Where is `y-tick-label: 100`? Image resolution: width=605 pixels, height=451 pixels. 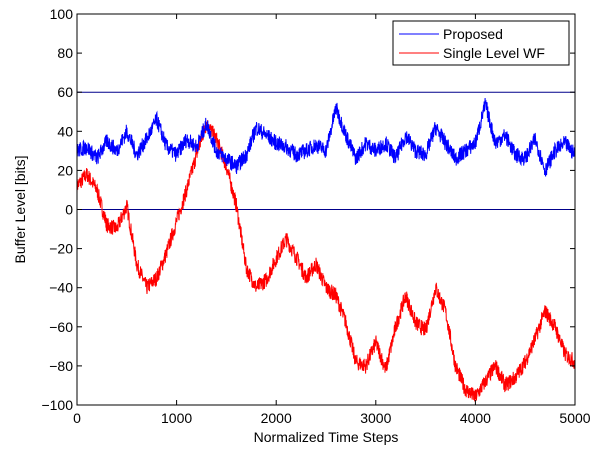
y-tick-label: 100 is located at coordinates (62, 14).